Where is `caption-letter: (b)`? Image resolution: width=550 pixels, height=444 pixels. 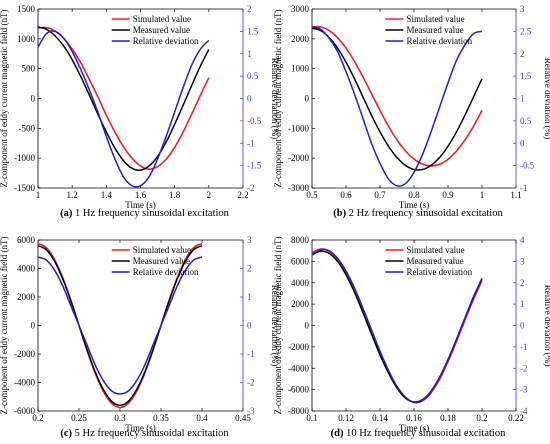
caption-letter: (b) is located at coordinates (339, 213).